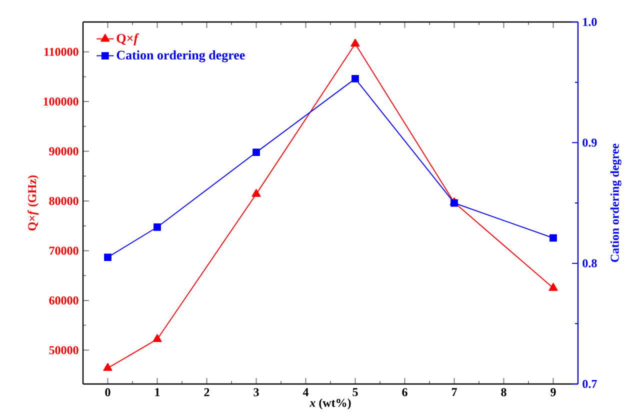 The height and width of the screenshot is (418, 625). I want to click on legend-label: Cation ordering degree, so click(180, 56).